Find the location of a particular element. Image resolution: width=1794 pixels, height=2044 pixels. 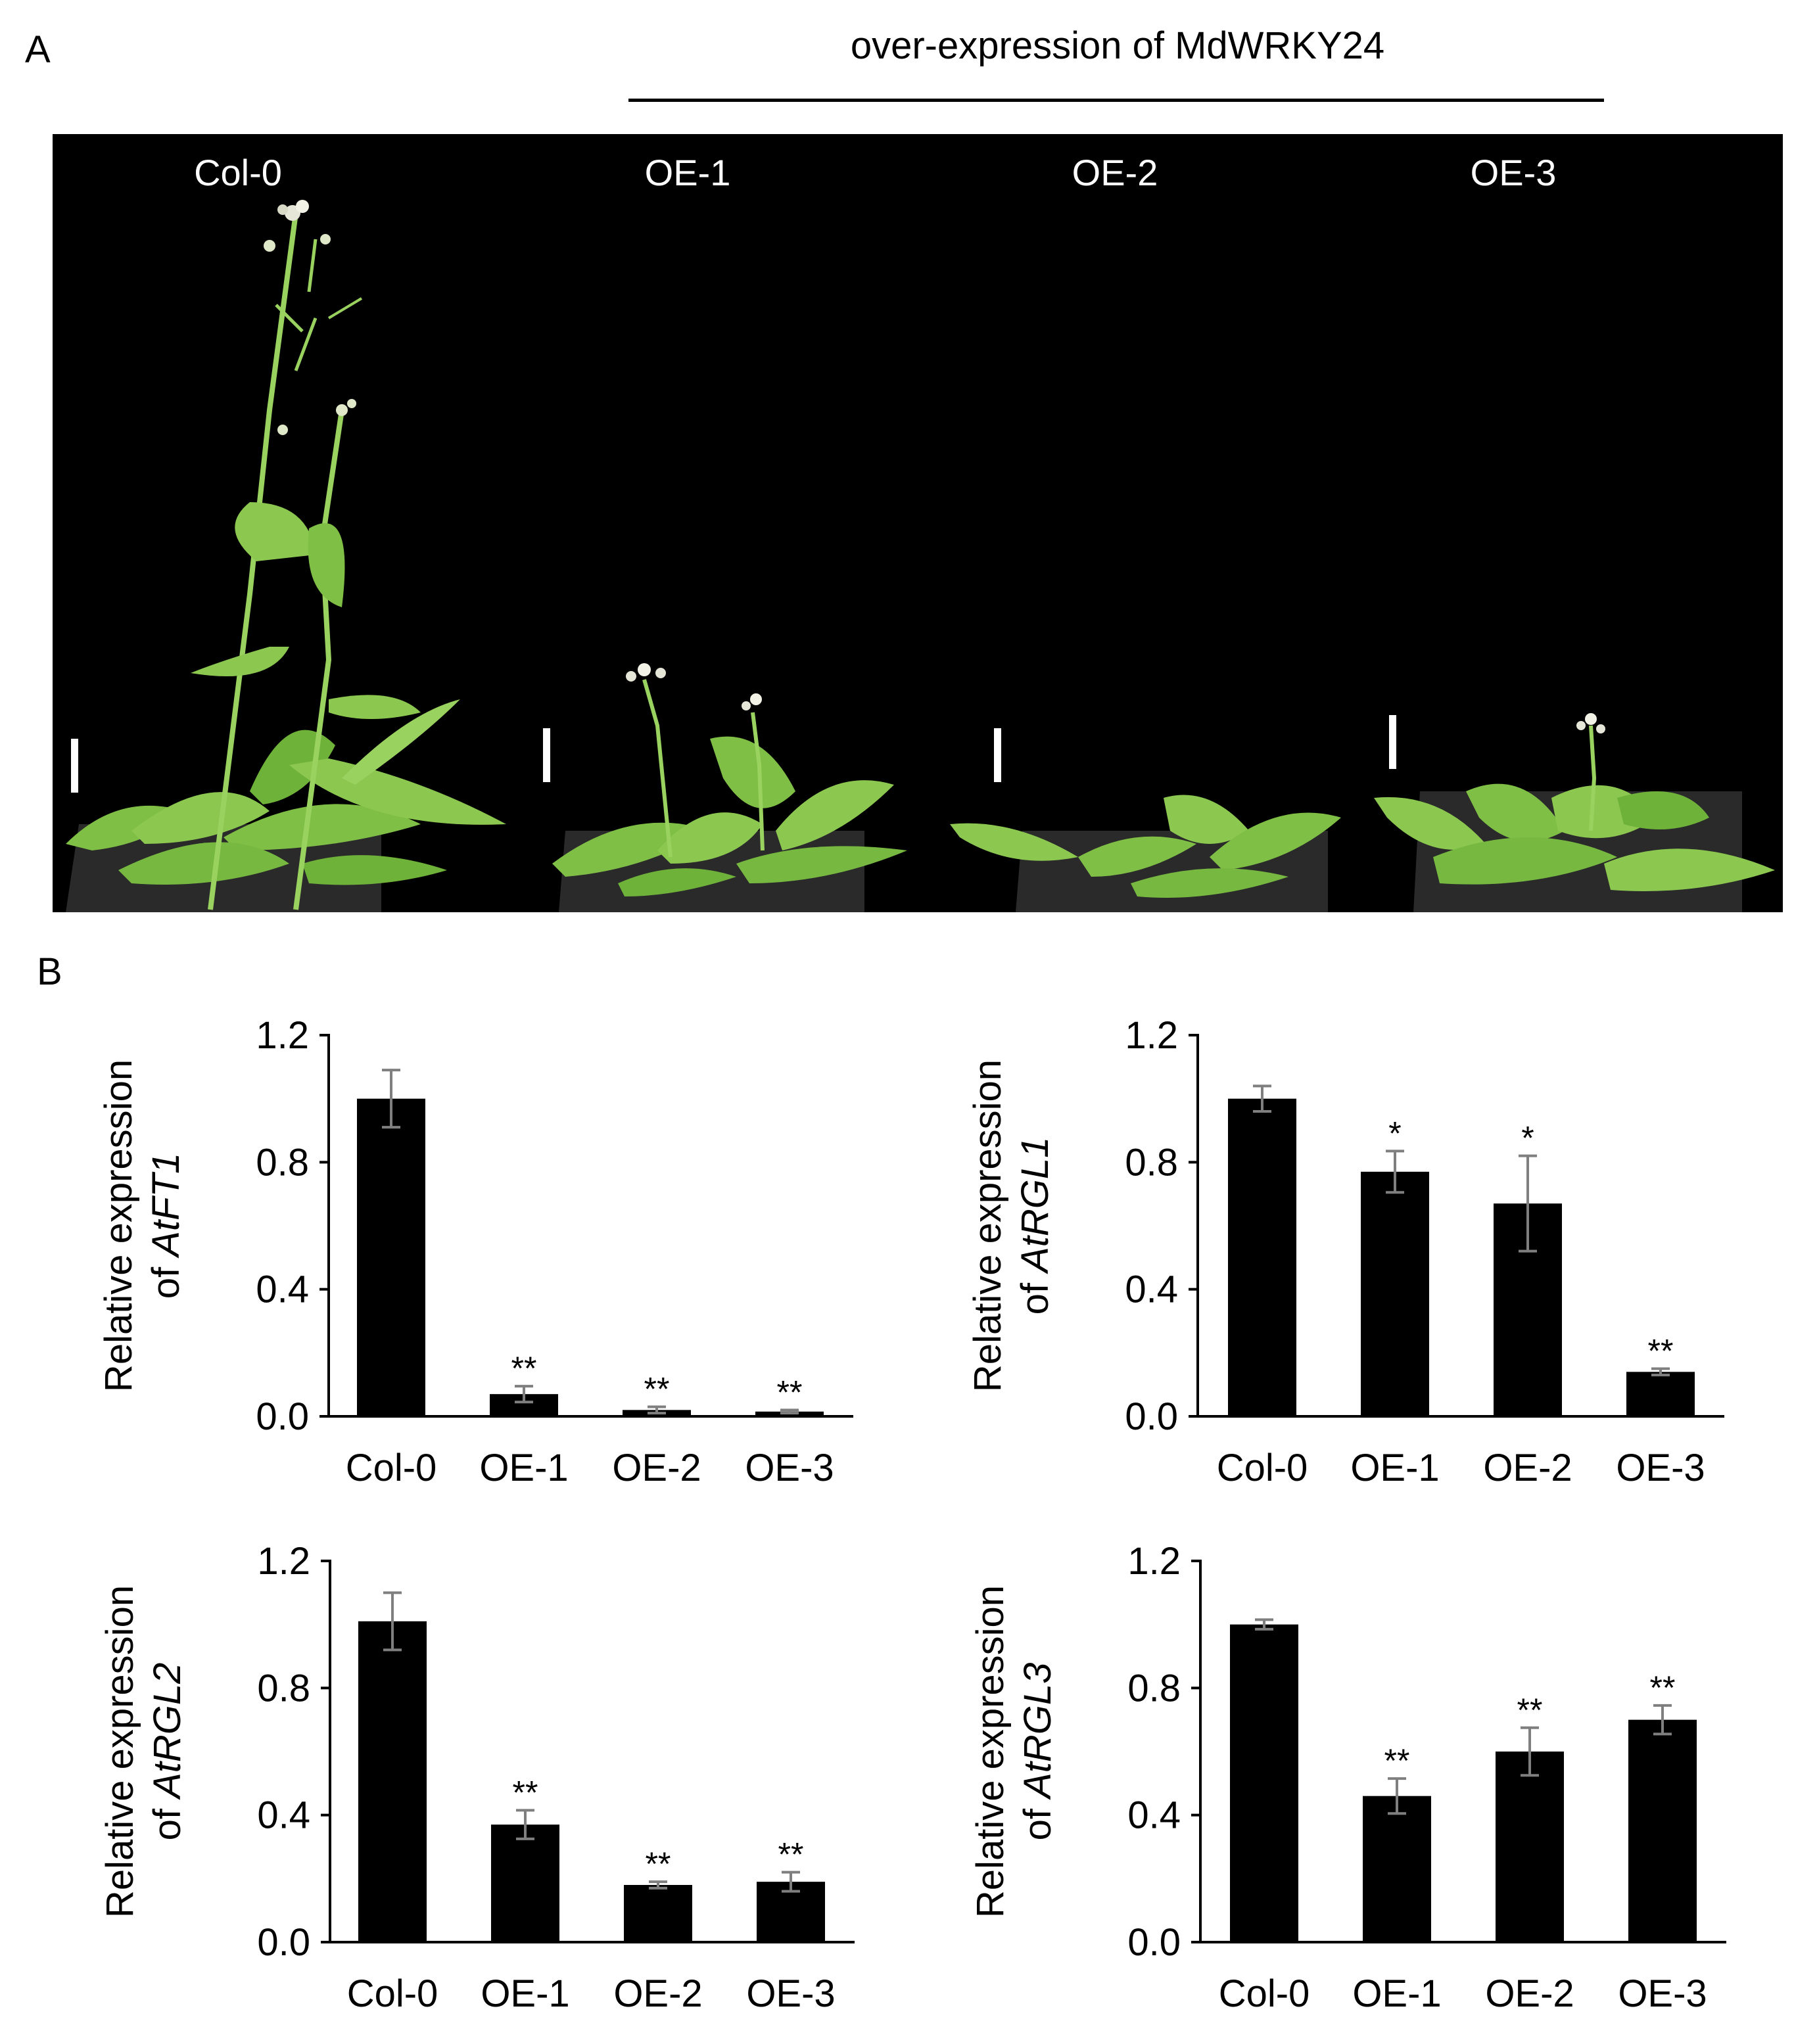

y-axis-label-line2: of AtRGL3 is located at coordinates (1038, 1752).